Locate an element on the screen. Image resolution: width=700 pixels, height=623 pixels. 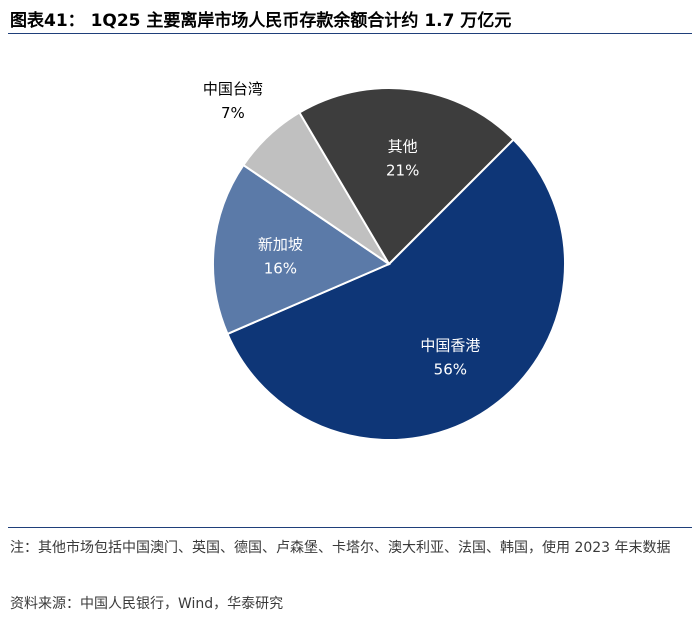
title-rule is located at coordinates (350, 33).